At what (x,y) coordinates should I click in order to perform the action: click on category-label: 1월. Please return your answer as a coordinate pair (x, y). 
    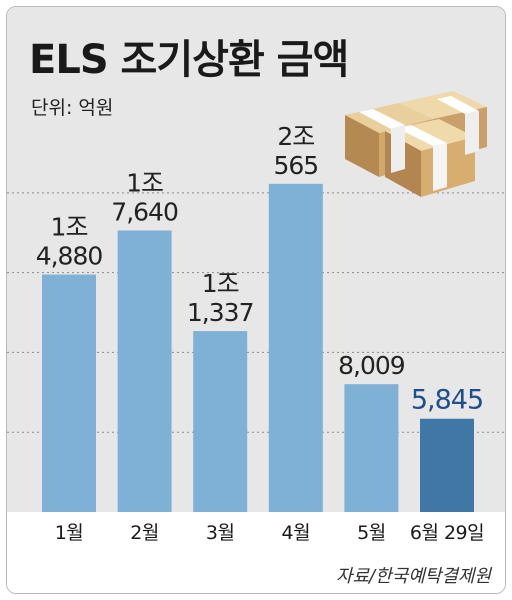
    Looking at the image, I should click on (69, 533).